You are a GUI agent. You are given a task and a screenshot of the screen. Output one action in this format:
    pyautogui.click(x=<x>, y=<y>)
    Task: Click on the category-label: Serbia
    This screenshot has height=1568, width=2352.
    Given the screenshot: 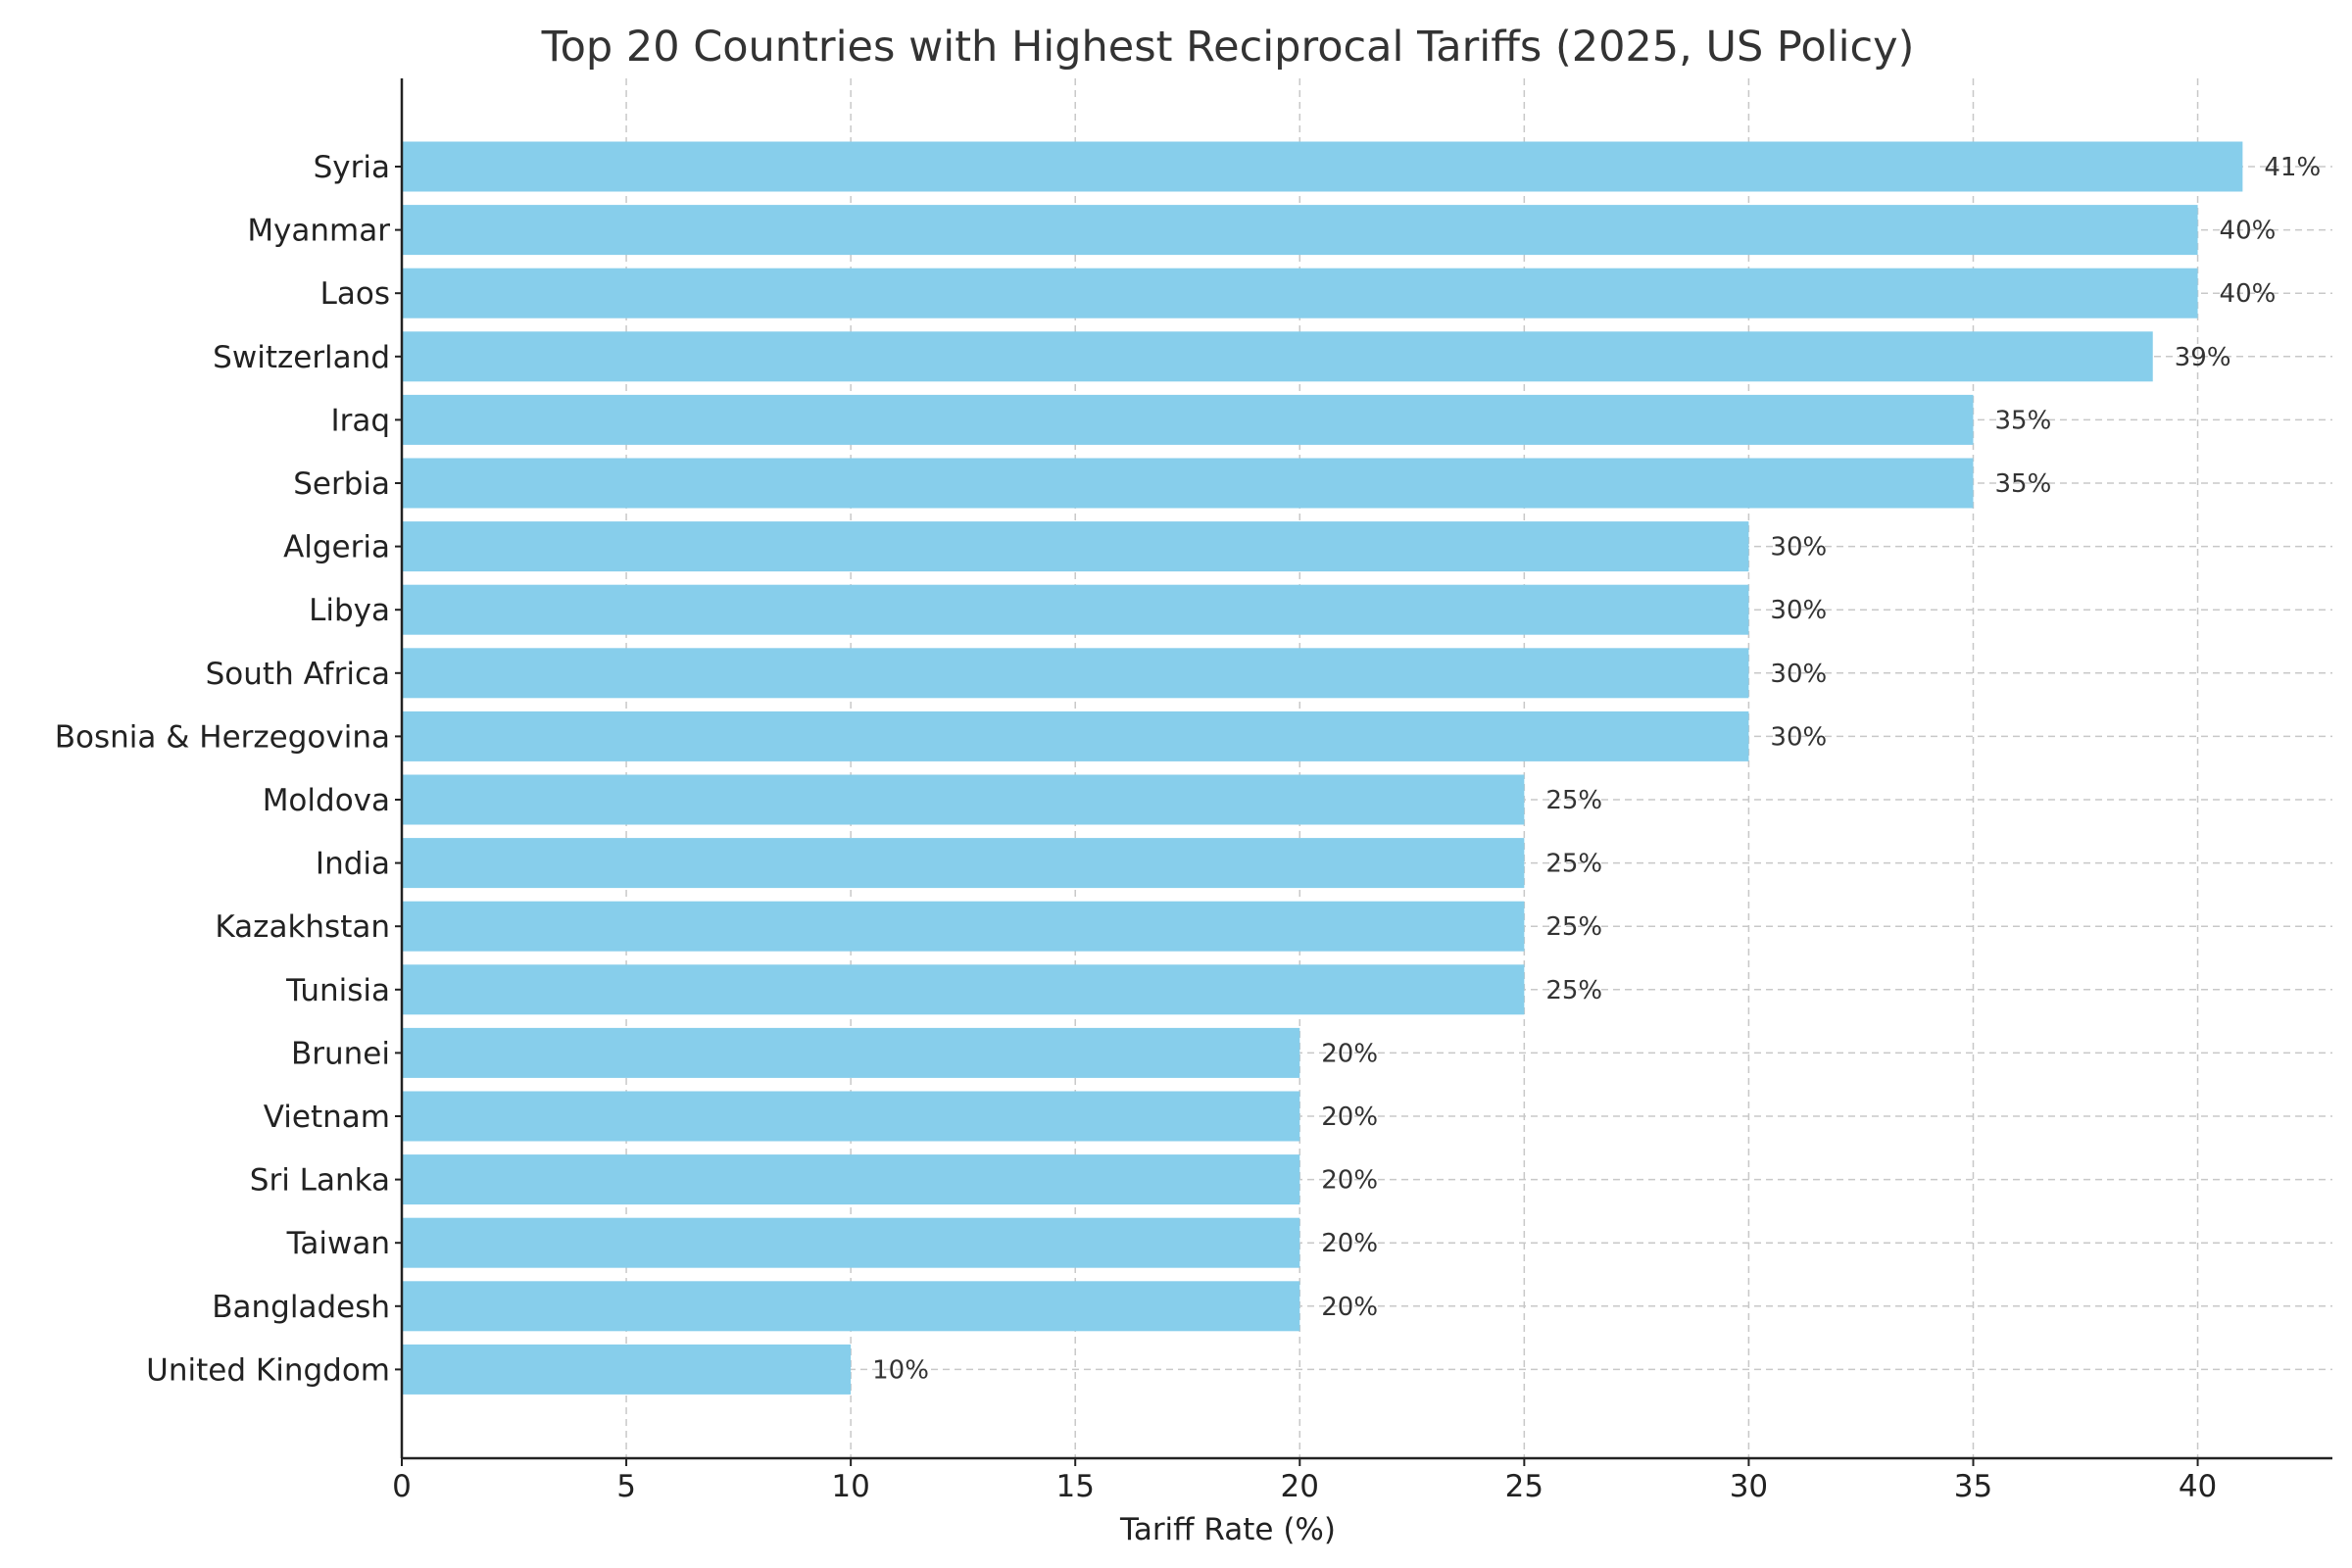 What is the action you would take?
    pyautogui.click(x=341, y=484)
    